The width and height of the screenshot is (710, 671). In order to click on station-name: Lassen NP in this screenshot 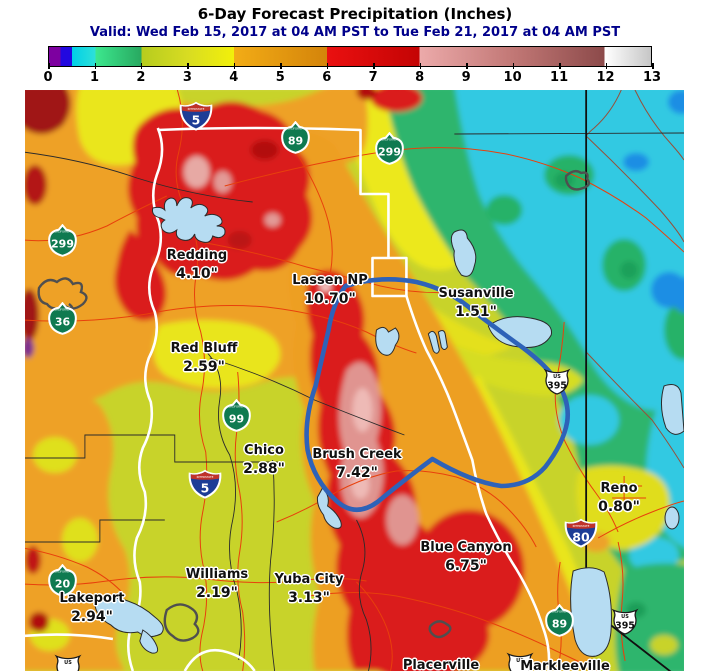, I will do `click(330, 280)`.